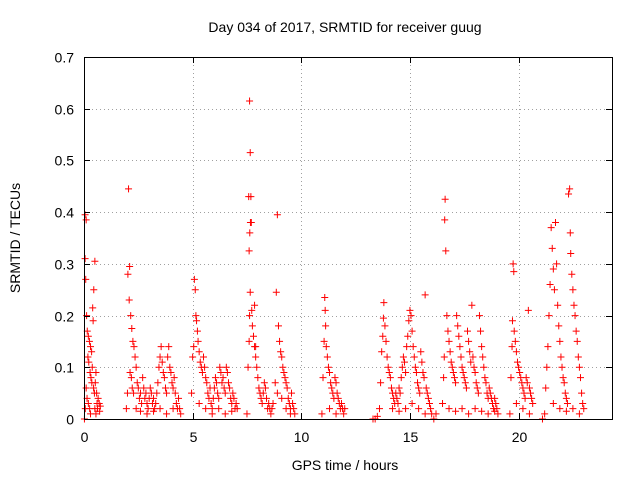  What do you see at coordinates (345, 465) in the screenshot?
I see `x-axis-label: GPS time / hours` at bounding box center [345, 465].